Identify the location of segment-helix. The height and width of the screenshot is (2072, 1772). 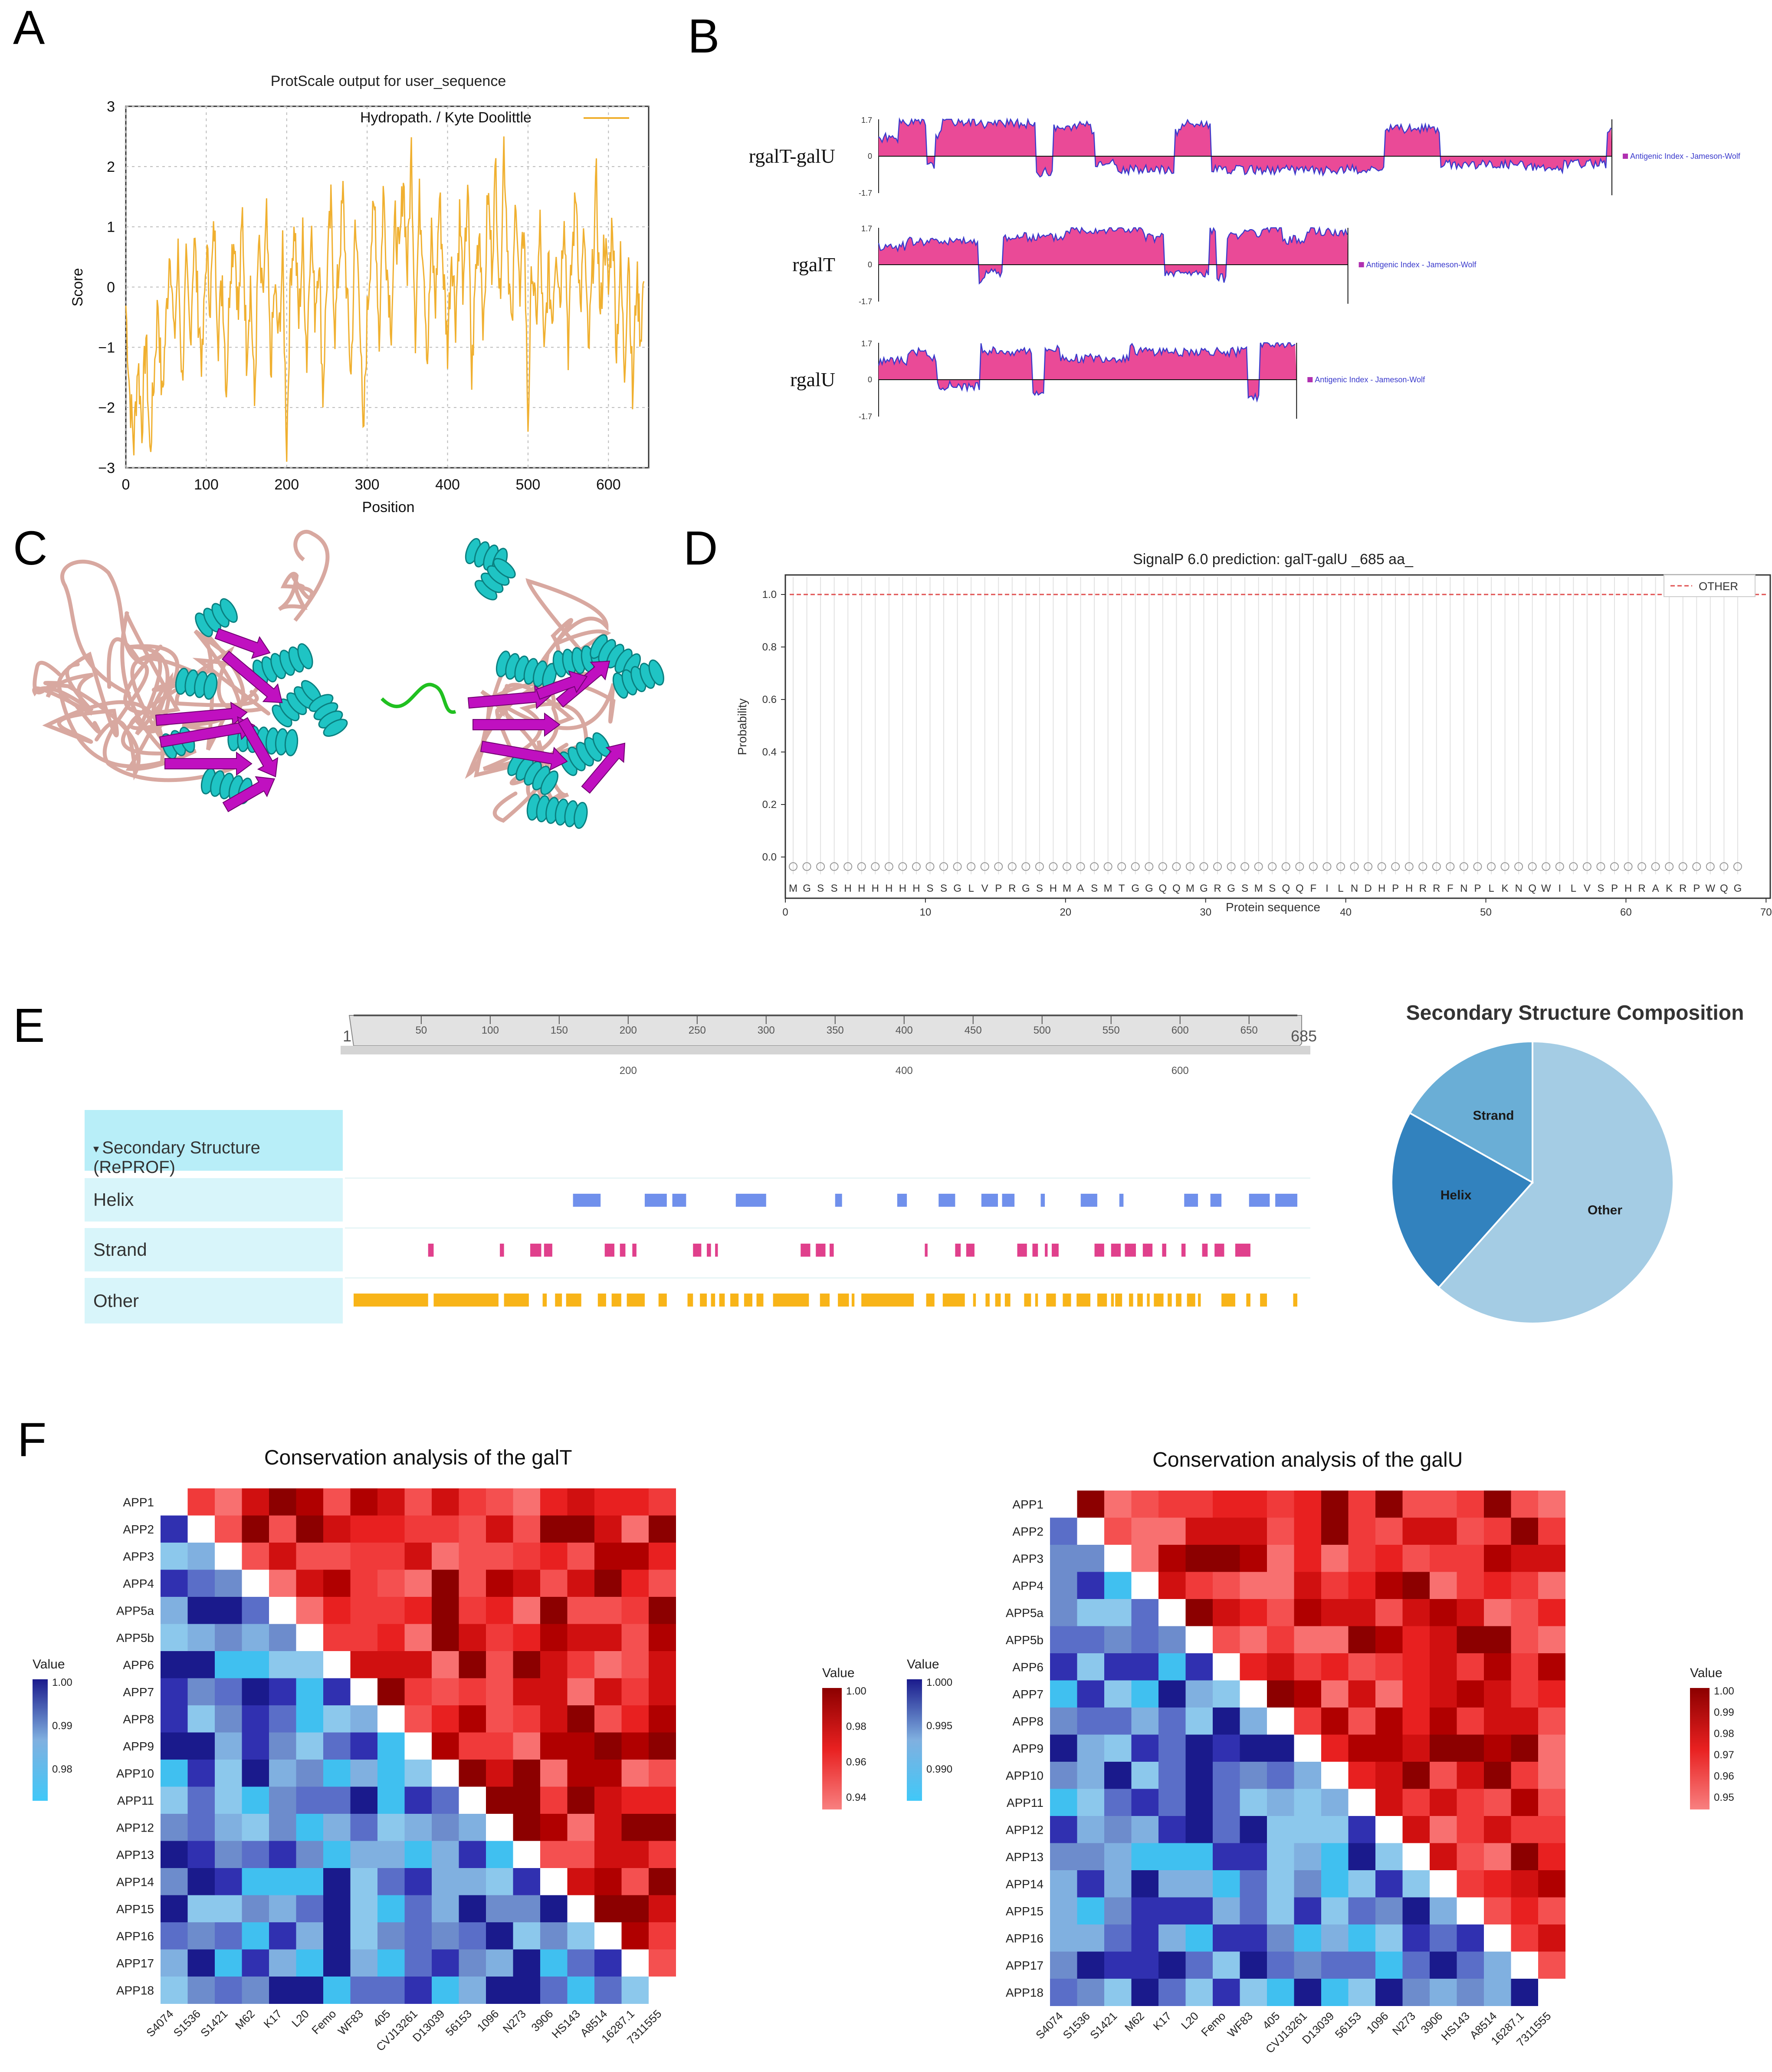
(902, 1200).